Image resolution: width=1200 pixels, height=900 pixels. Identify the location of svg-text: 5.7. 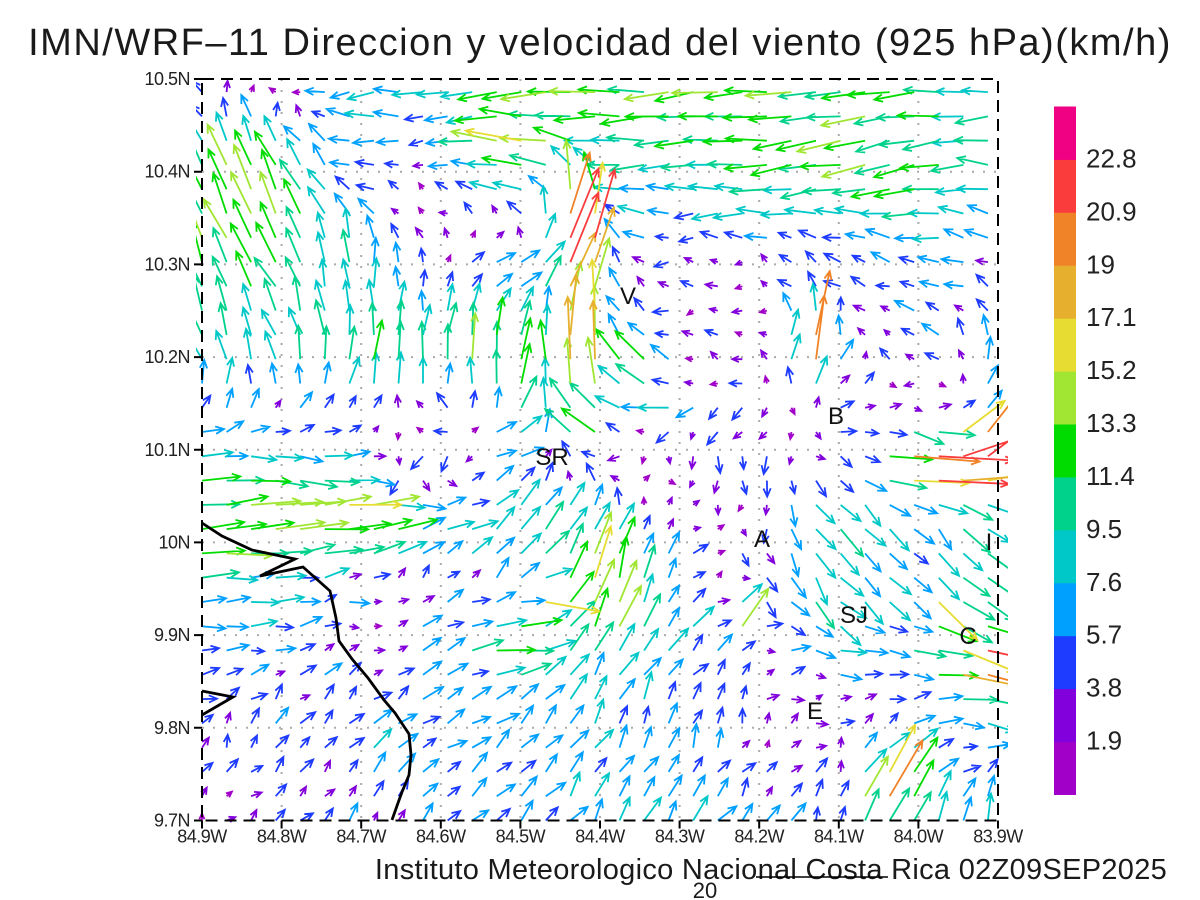
(1104, 635).